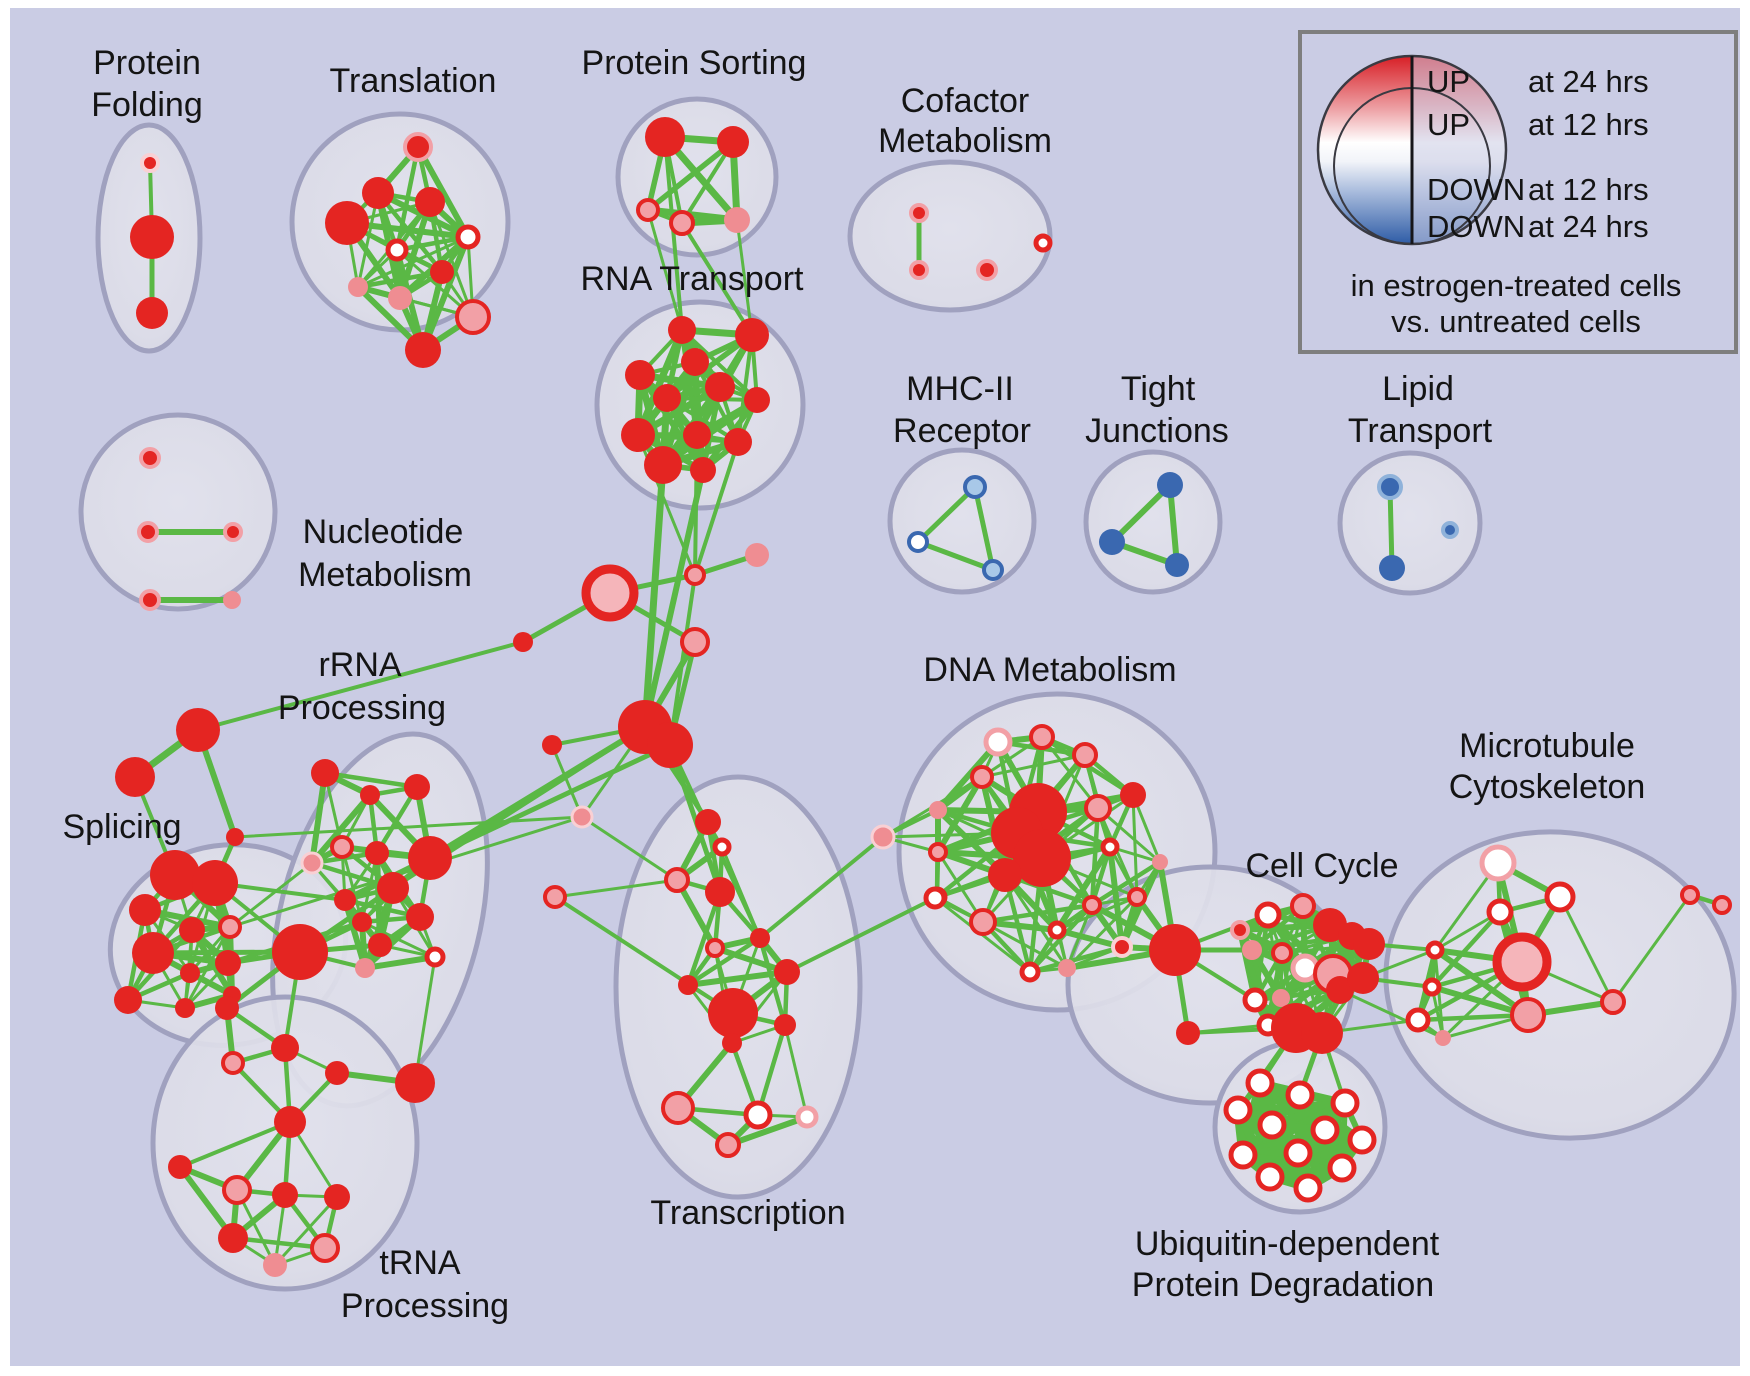 The height and width of the screenshot is (1376, 1750). What do you see at coordinates (962, 431) in the screenshot?
I see `cluster-label-mhc-1: Receptor` at bounding box center [962, 431].